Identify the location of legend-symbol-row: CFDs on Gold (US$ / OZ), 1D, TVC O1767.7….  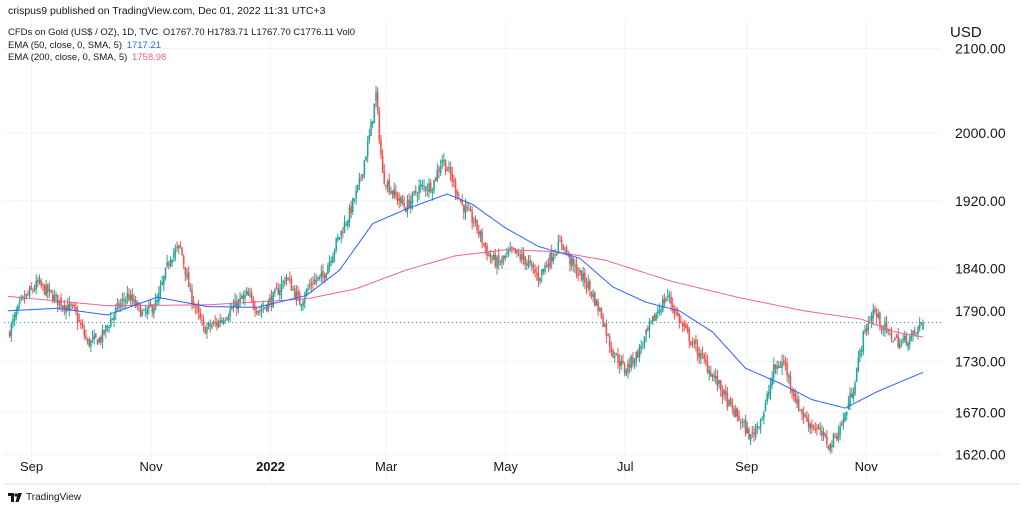
(181, 33).